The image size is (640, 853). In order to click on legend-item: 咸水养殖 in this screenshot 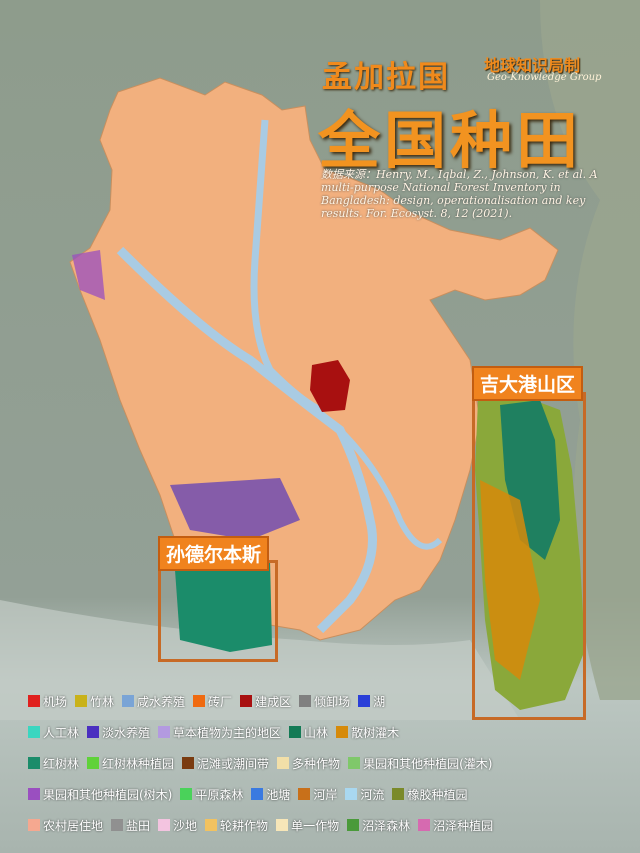, I will do `click(153, 701)`.